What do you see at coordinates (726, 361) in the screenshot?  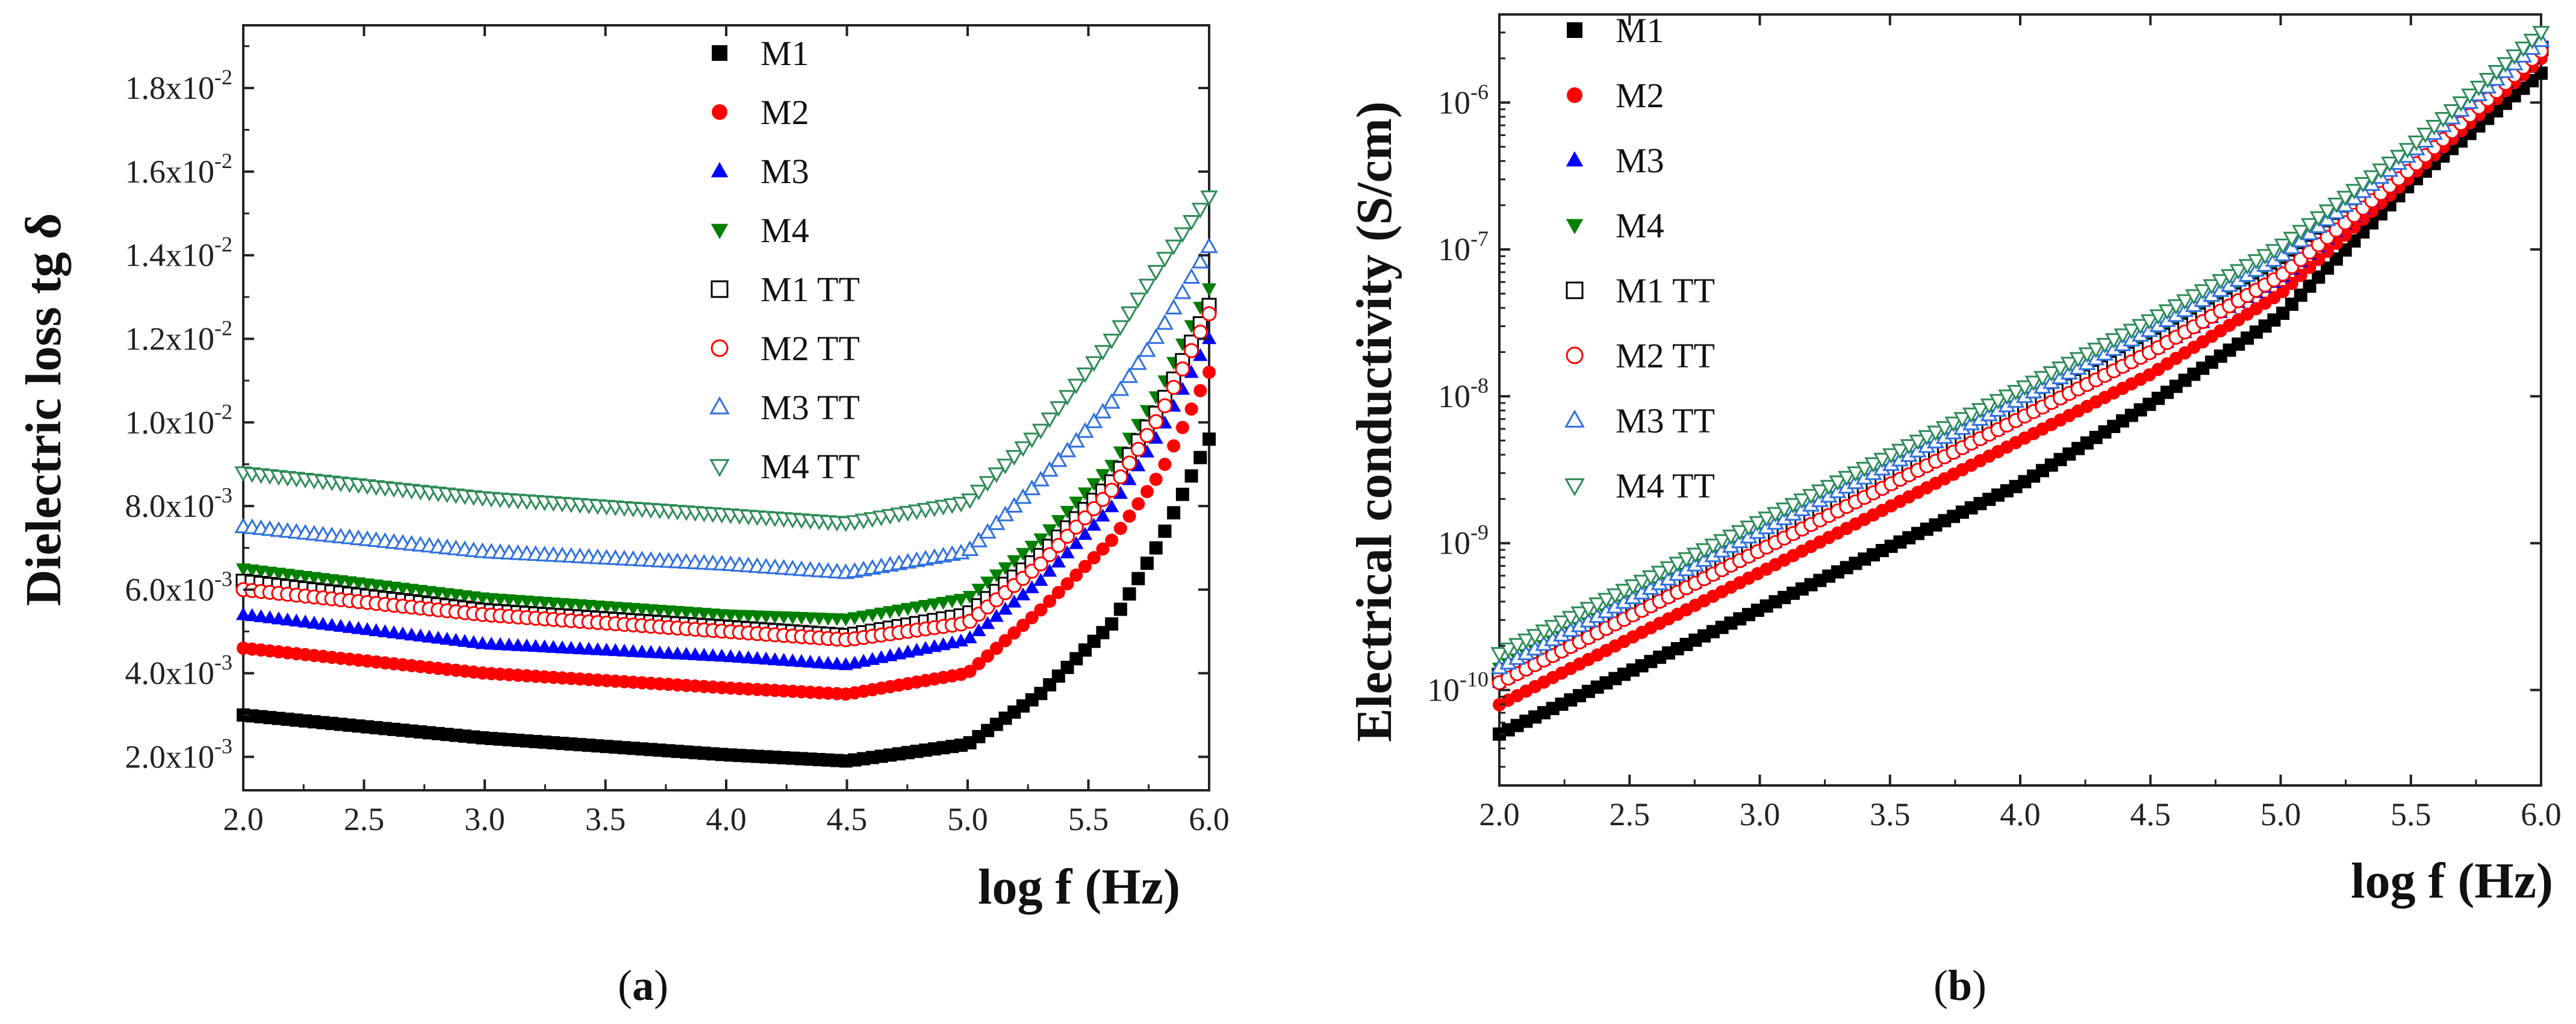 I see `series-m4-tt` at bounding box center [726, 361].